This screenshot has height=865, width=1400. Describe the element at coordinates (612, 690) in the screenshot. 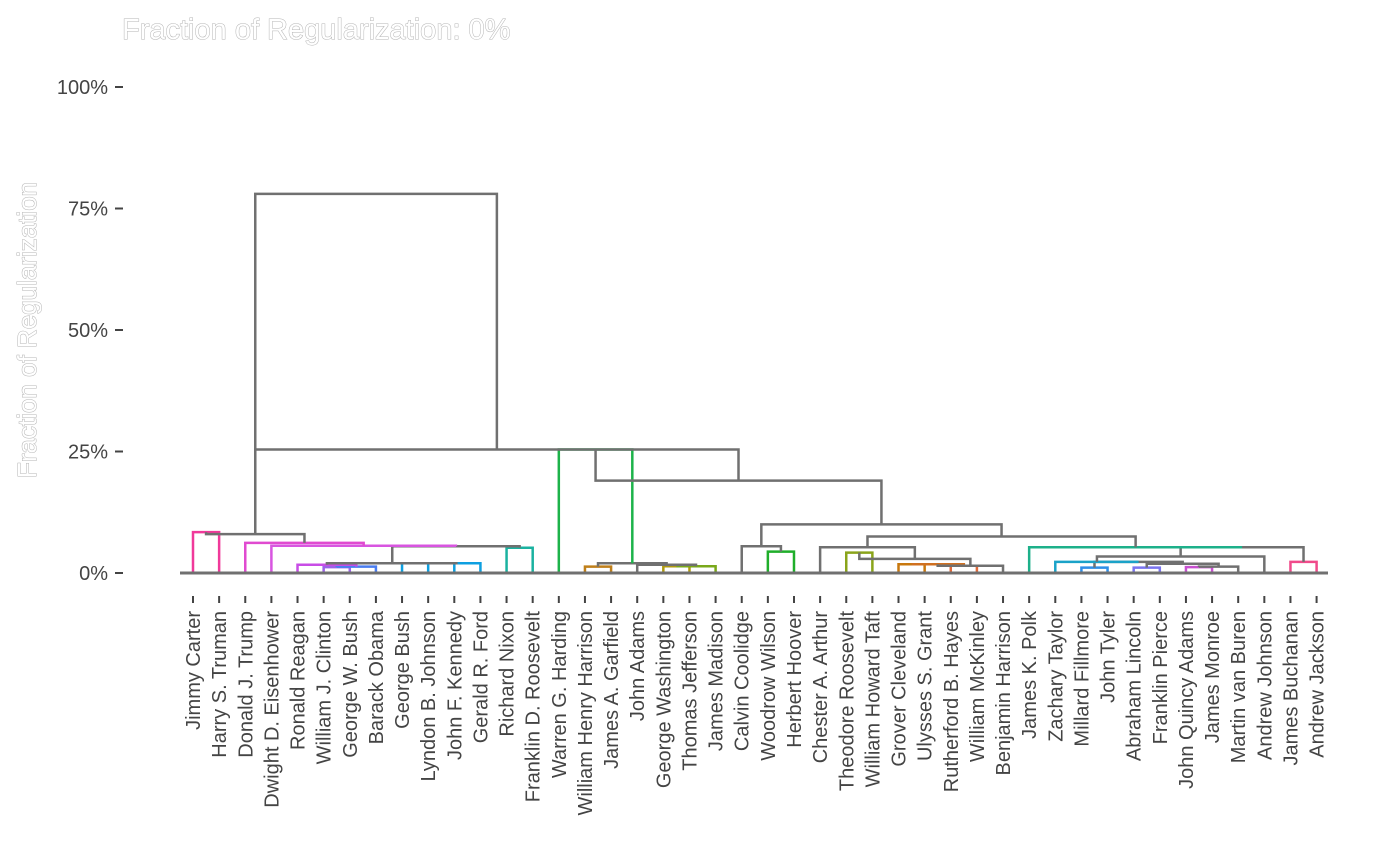

I see `leaf-label: James A. Garfield` at that location.